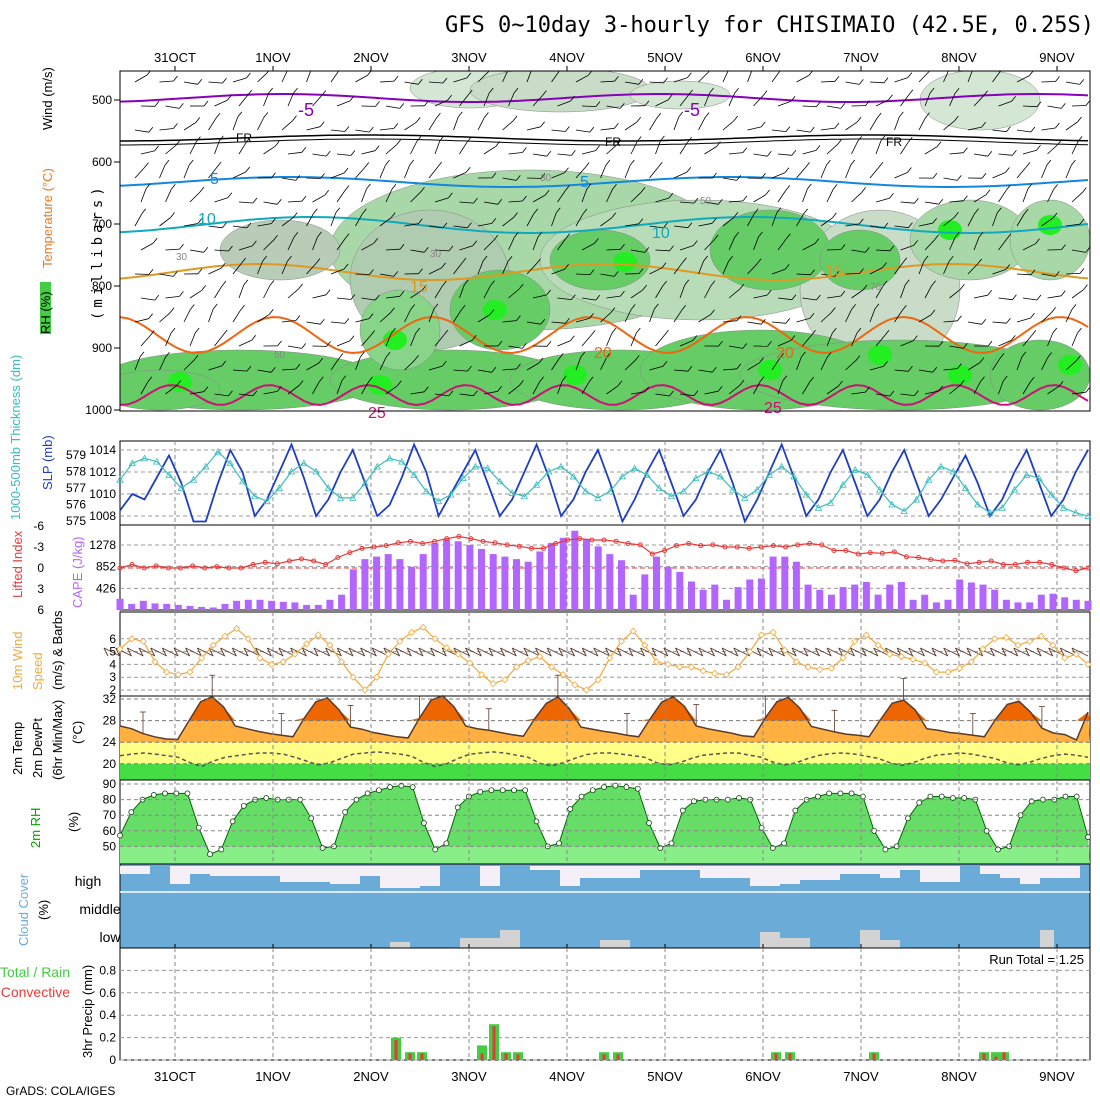  Describe the element at coordinates (102, 286) in the screenshot. I see `pressure-tick-label: 800` at that location.